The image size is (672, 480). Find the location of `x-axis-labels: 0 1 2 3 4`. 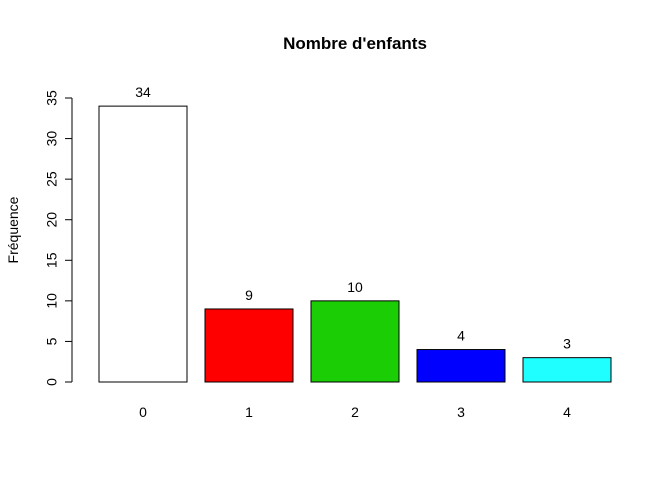

x-axis-labels: 0 1 2 3 4 is located at coordinates (355, 412).